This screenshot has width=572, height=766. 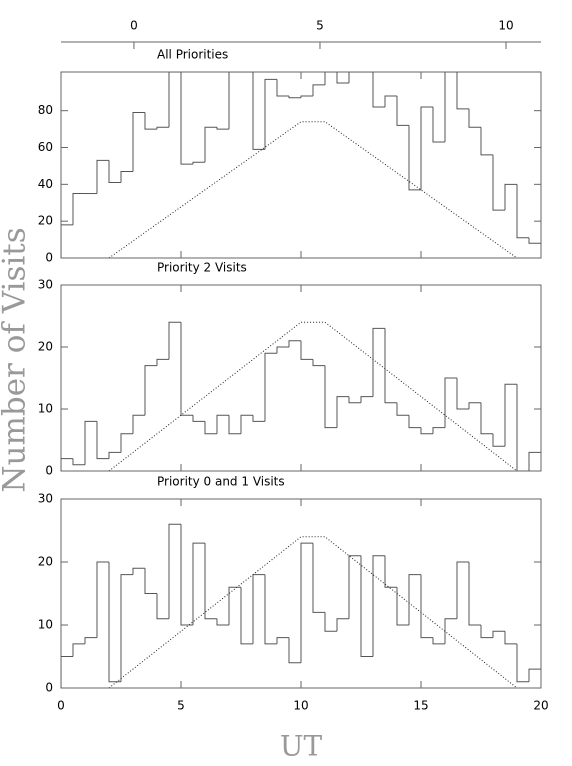 I want to click on x2-tick-label: 10, so click(x=505, y=26).